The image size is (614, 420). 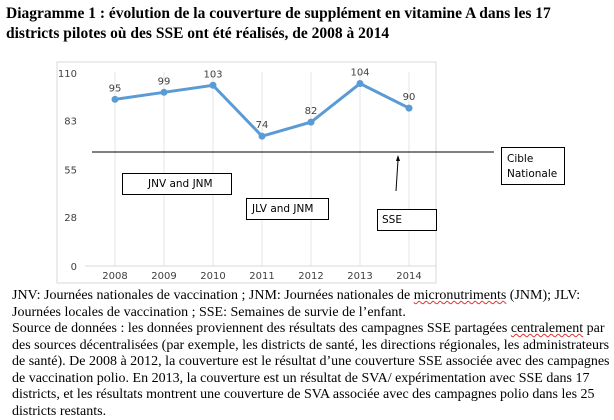 What do you see at coordinates (115, 88) in the screenshot?
I see `data-label: 95` at bounding box center [115, 88].